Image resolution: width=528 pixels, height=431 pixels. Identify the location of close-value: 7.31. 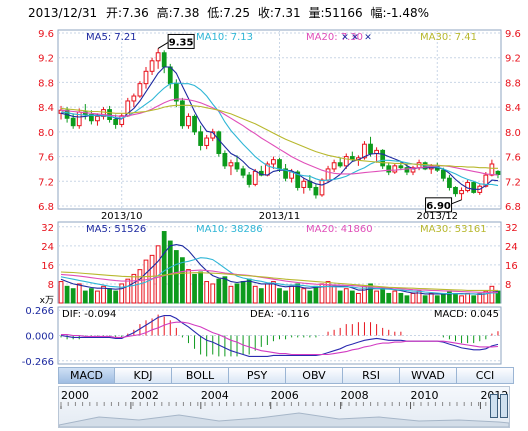
(287, 13).